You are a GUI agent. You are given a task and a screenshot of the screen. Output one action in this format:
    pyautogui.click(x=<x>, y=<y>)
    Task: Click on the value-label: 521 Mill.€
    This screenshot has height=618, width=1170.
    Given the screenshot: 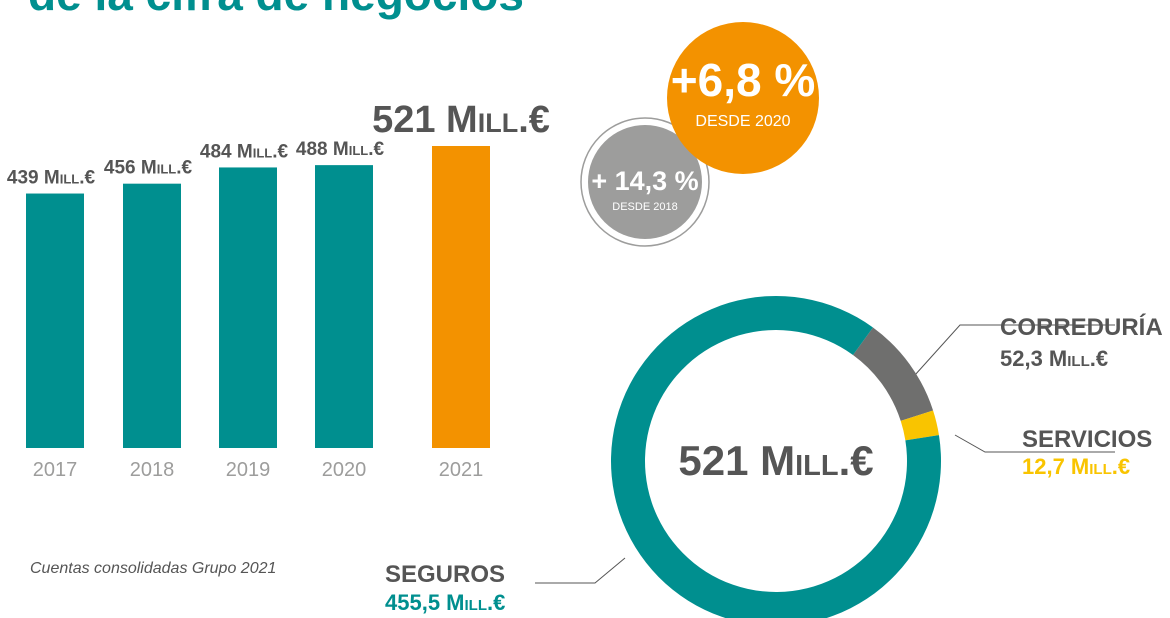 What is the action you would take?
    pyautogui.click(x=461, y=120)
    